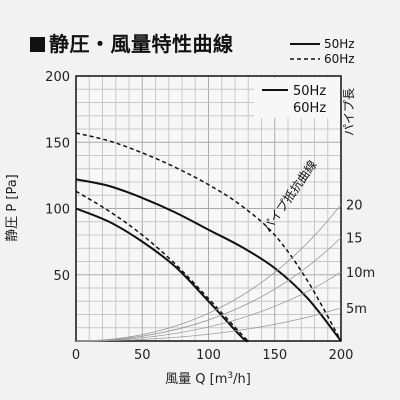 The height and width of the screenshot is (400, 400). I want to click on title-square-icon, so click(37, 44).